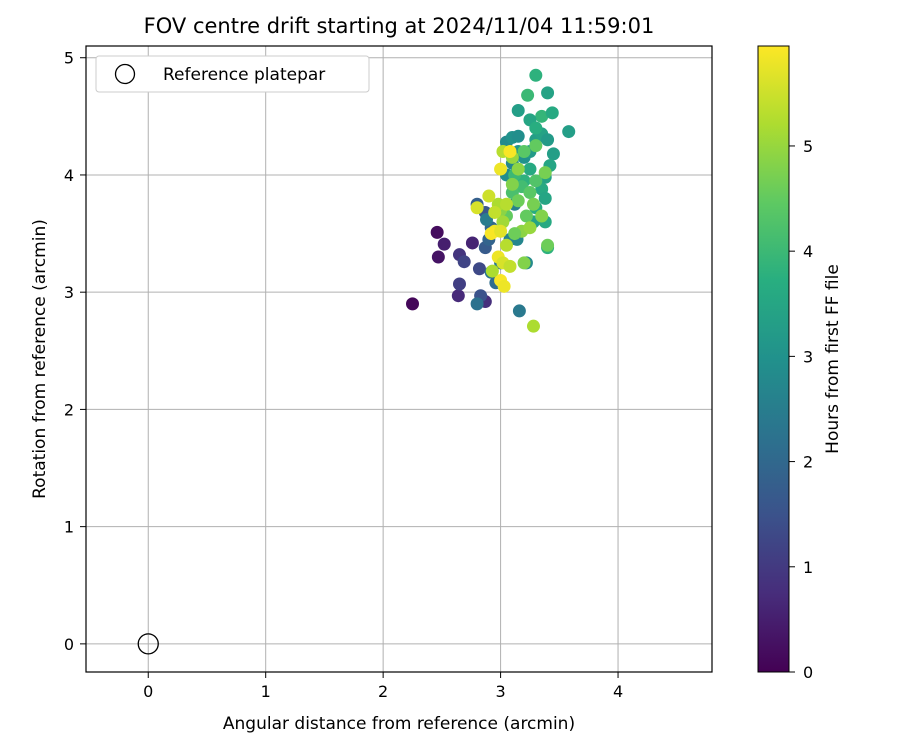 This screenshot has width=900, height=750. I want to click on y-tick-label: 3, so click(69, 292).